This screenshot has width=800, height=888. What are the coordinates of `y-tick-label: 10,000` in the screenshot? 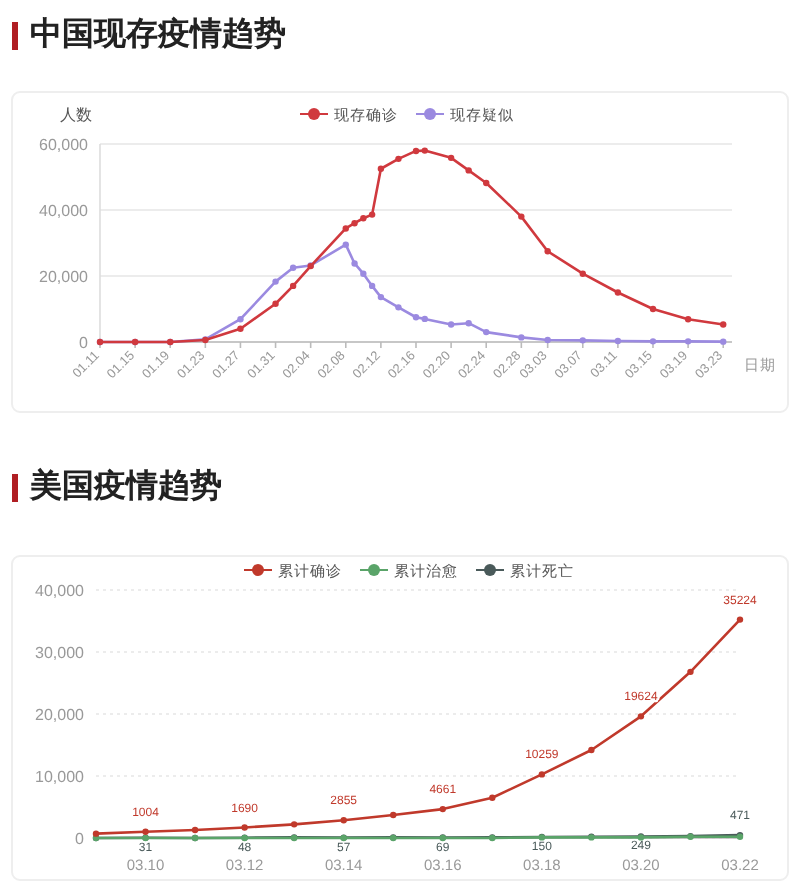 It's located at (60, 777).